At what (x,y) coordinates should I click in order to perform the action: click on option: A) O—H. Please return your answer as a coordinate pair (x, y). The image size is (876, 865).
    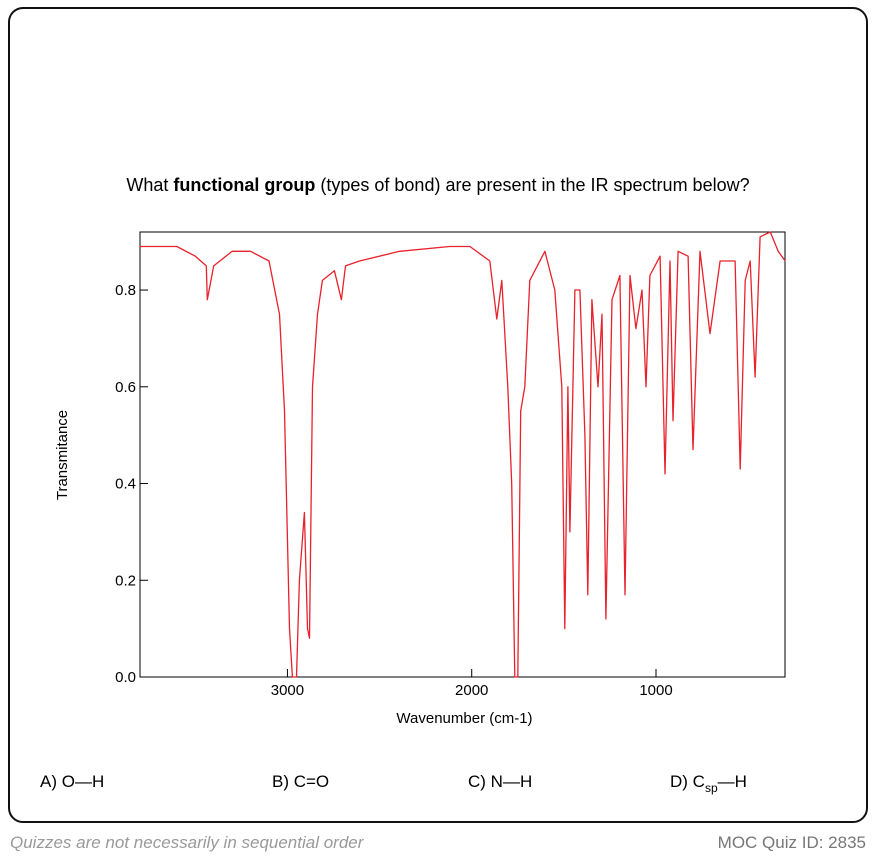
    Looking at the image, I should click on (72, 781).